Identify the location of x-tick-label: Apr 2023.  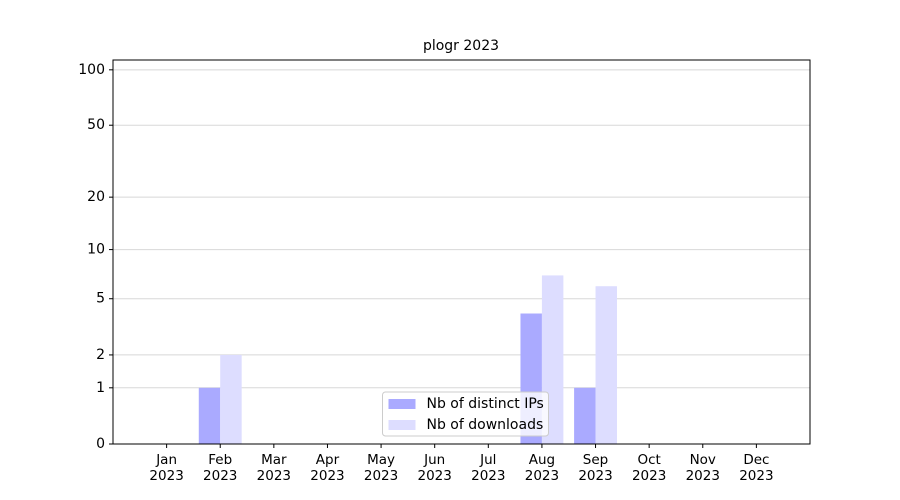
(327, 468).